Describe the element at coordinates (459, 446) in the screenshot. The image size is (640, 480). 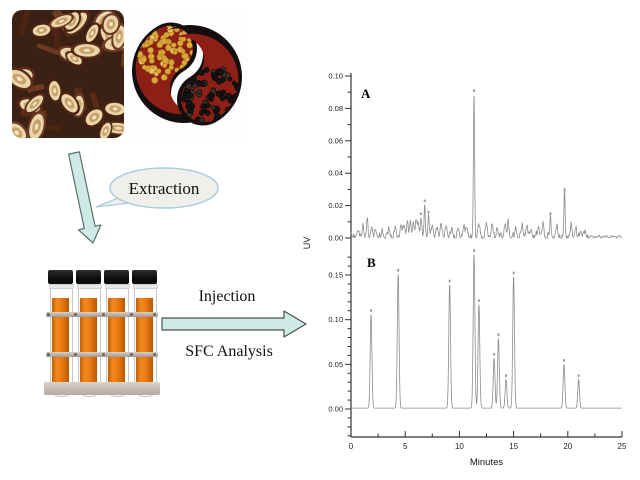
I see `x-tick-label: 10` at that location.